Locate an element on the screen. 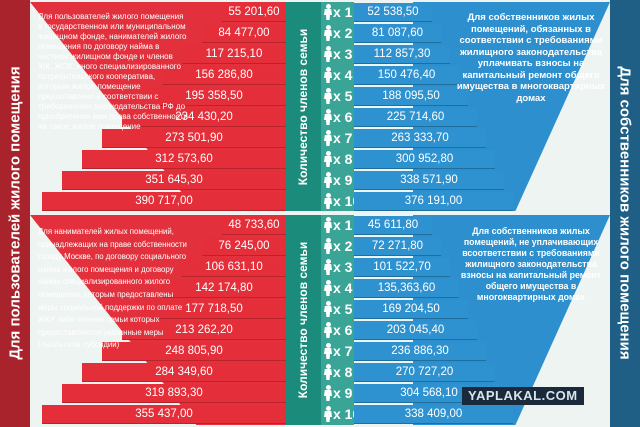  table-row: 106 631,10 x 3 101 522,70 is located at coordinates (320, 267).